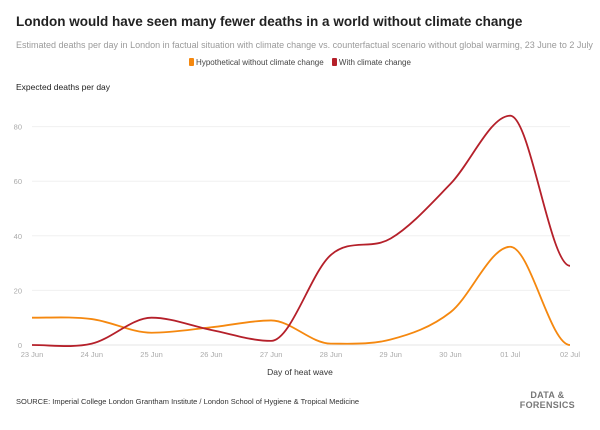 The image size is (600, 430). Describe the element at coordinates (18, 236) in the screenshot. I see `y-tick-label: 40` at that location.